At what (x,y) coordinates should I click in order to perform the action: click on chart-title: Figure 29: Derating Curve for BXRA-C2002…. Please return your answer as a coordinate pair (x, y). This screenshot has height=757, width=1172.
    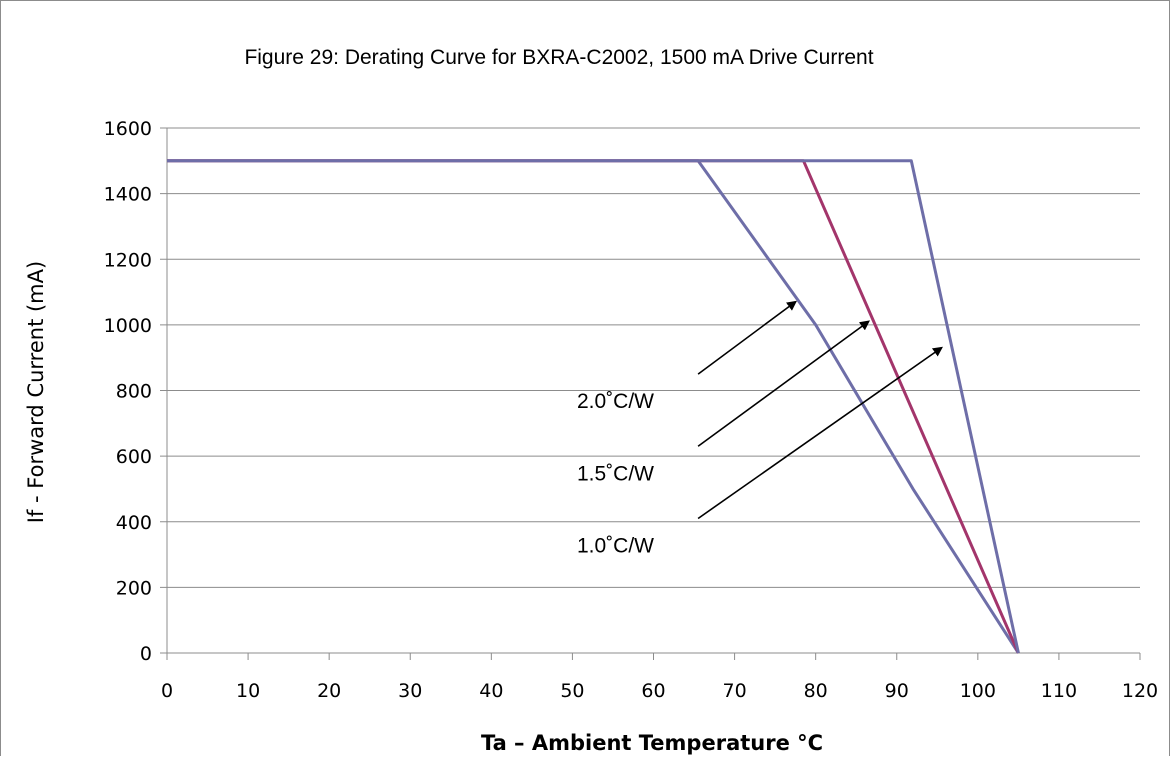
    Looking at the image, I should click on (558, 57).